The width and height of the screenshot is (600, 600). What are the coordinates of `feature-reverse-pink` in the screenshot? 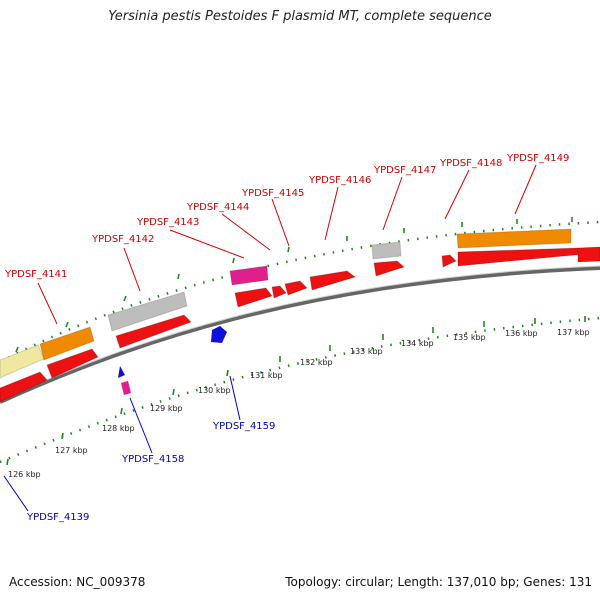 It's located at (126, 388).